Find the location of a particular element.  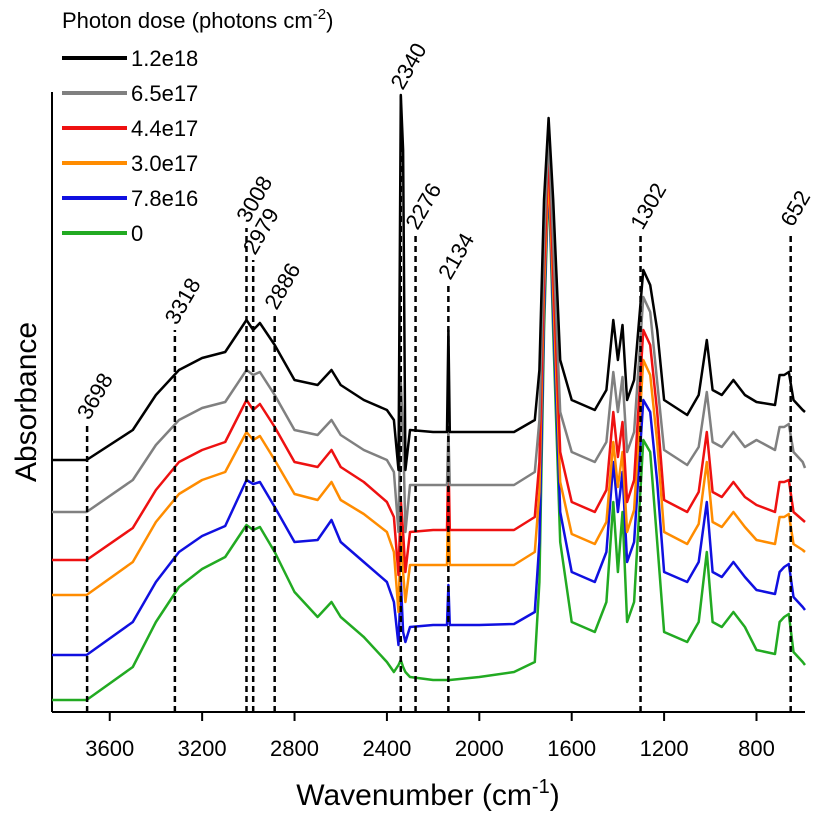

annotation-label: 2134 is located at coordinates (456, 256).